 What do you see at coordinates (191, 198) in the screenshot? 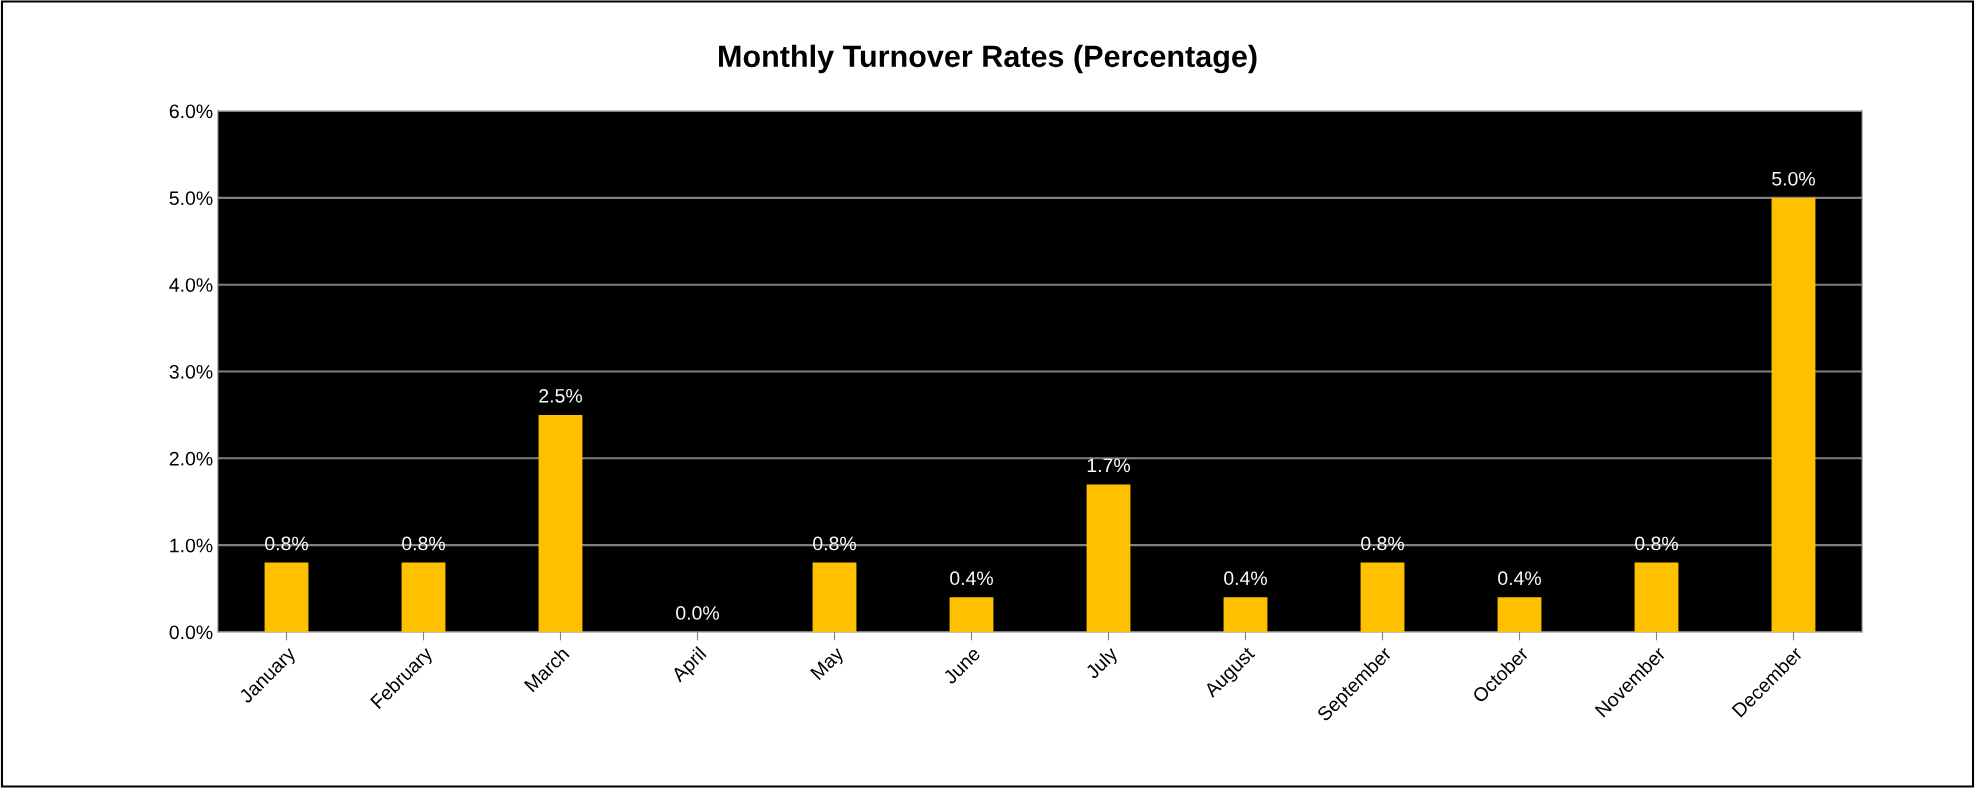
I see `y-tick-label: 5.0%` at bounding box center [191, 198].